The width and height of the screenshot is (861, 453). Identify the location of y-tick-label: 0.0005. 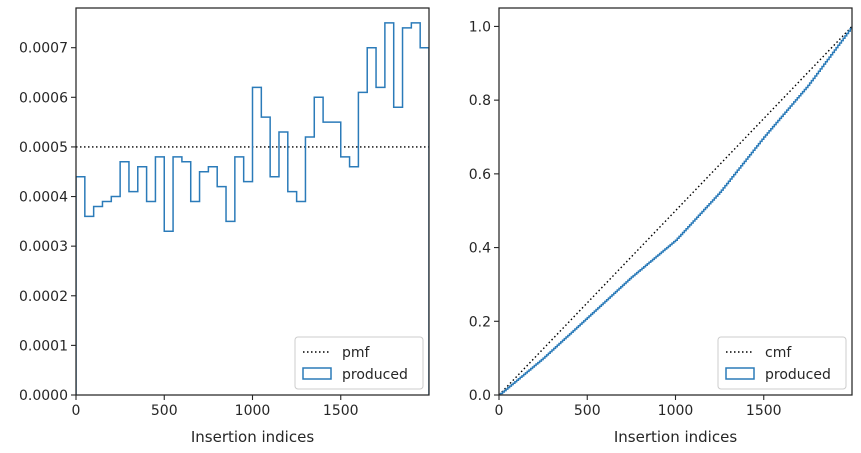
(43, 148).